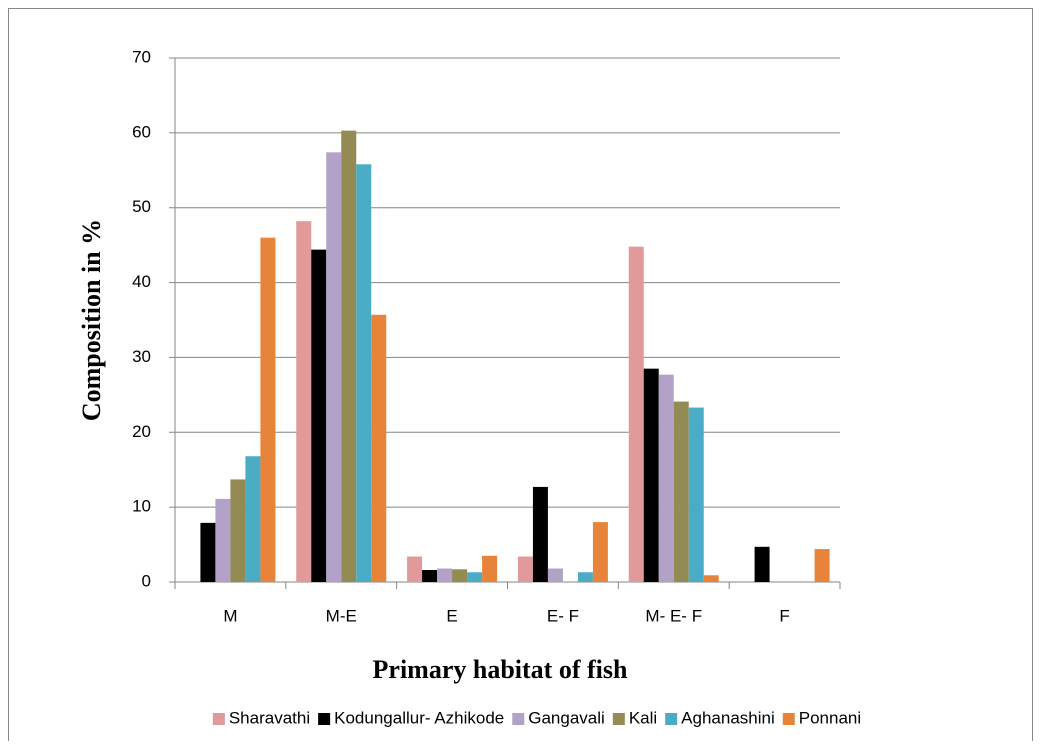 The height and width of the screenshot is (746, 1040). What do you see at coordinates (91, 320) in the screenshot?
I see `y-axis-title: Composition in %` at bounding box center [91, 320].